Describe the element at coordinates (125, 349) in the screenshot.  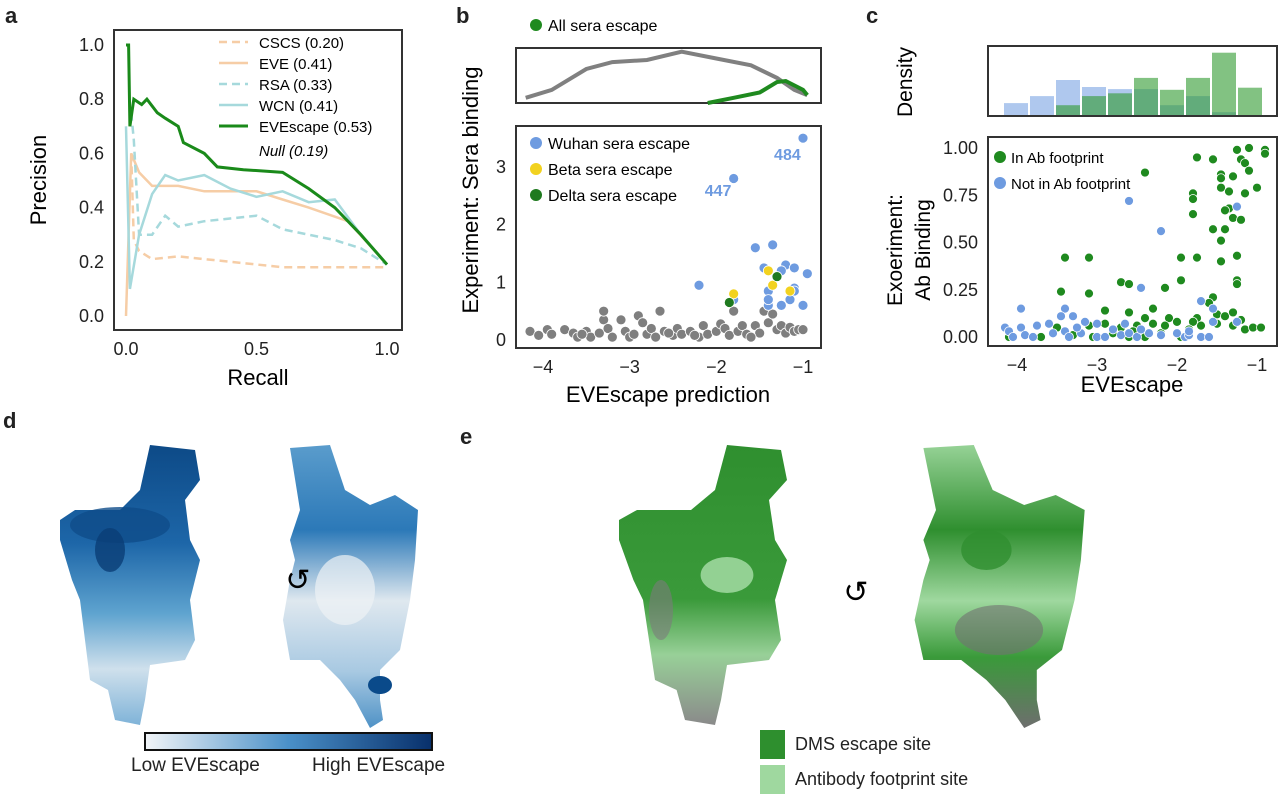
I see `x-tick-label: 0.0` at that location.